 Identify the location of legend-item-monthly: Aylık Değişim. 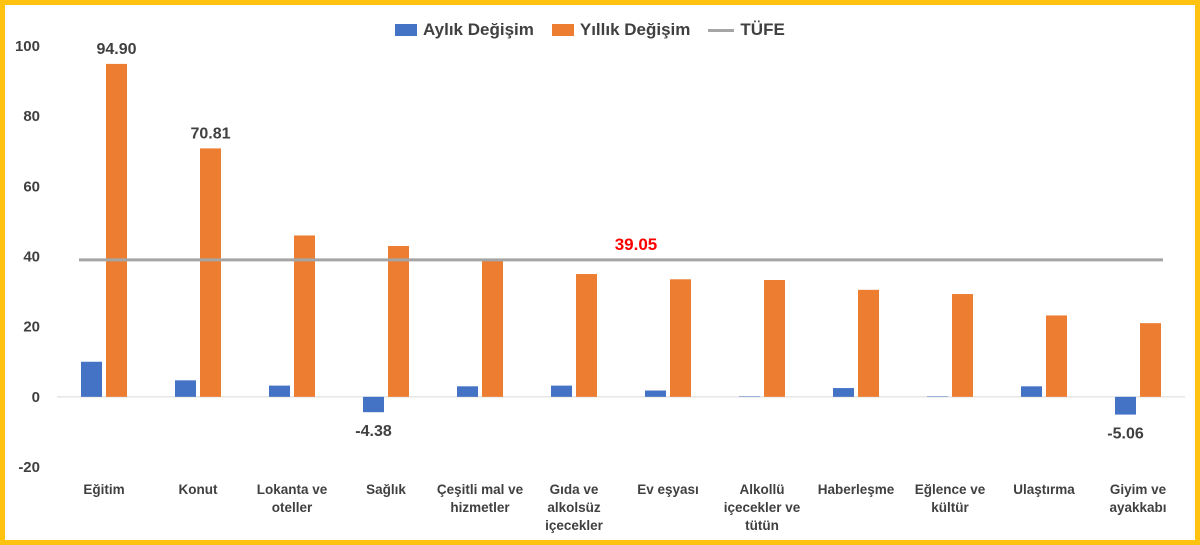
(464, 30).